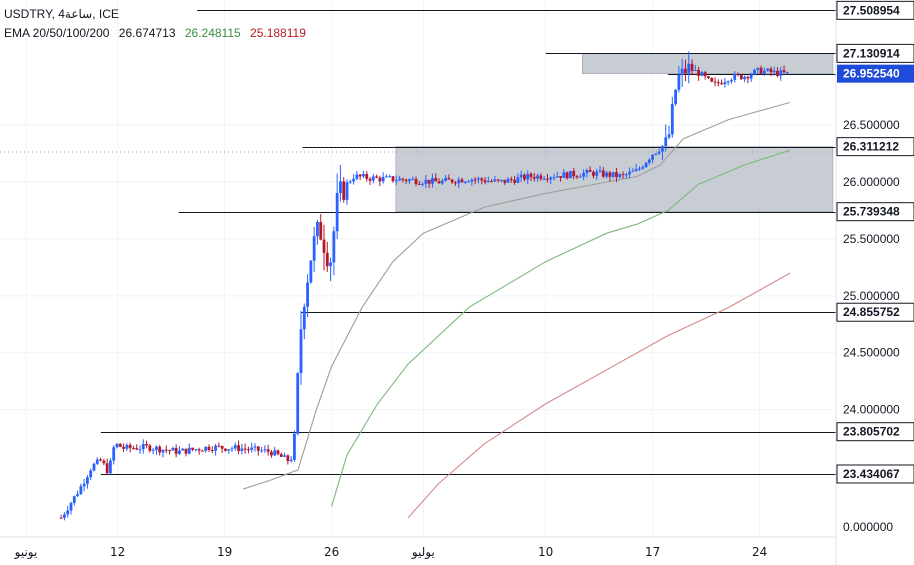 The height and width of the screenshot is (565, 914). I want to click on y-tick-label-5: 26.500000, so click(871, 125).